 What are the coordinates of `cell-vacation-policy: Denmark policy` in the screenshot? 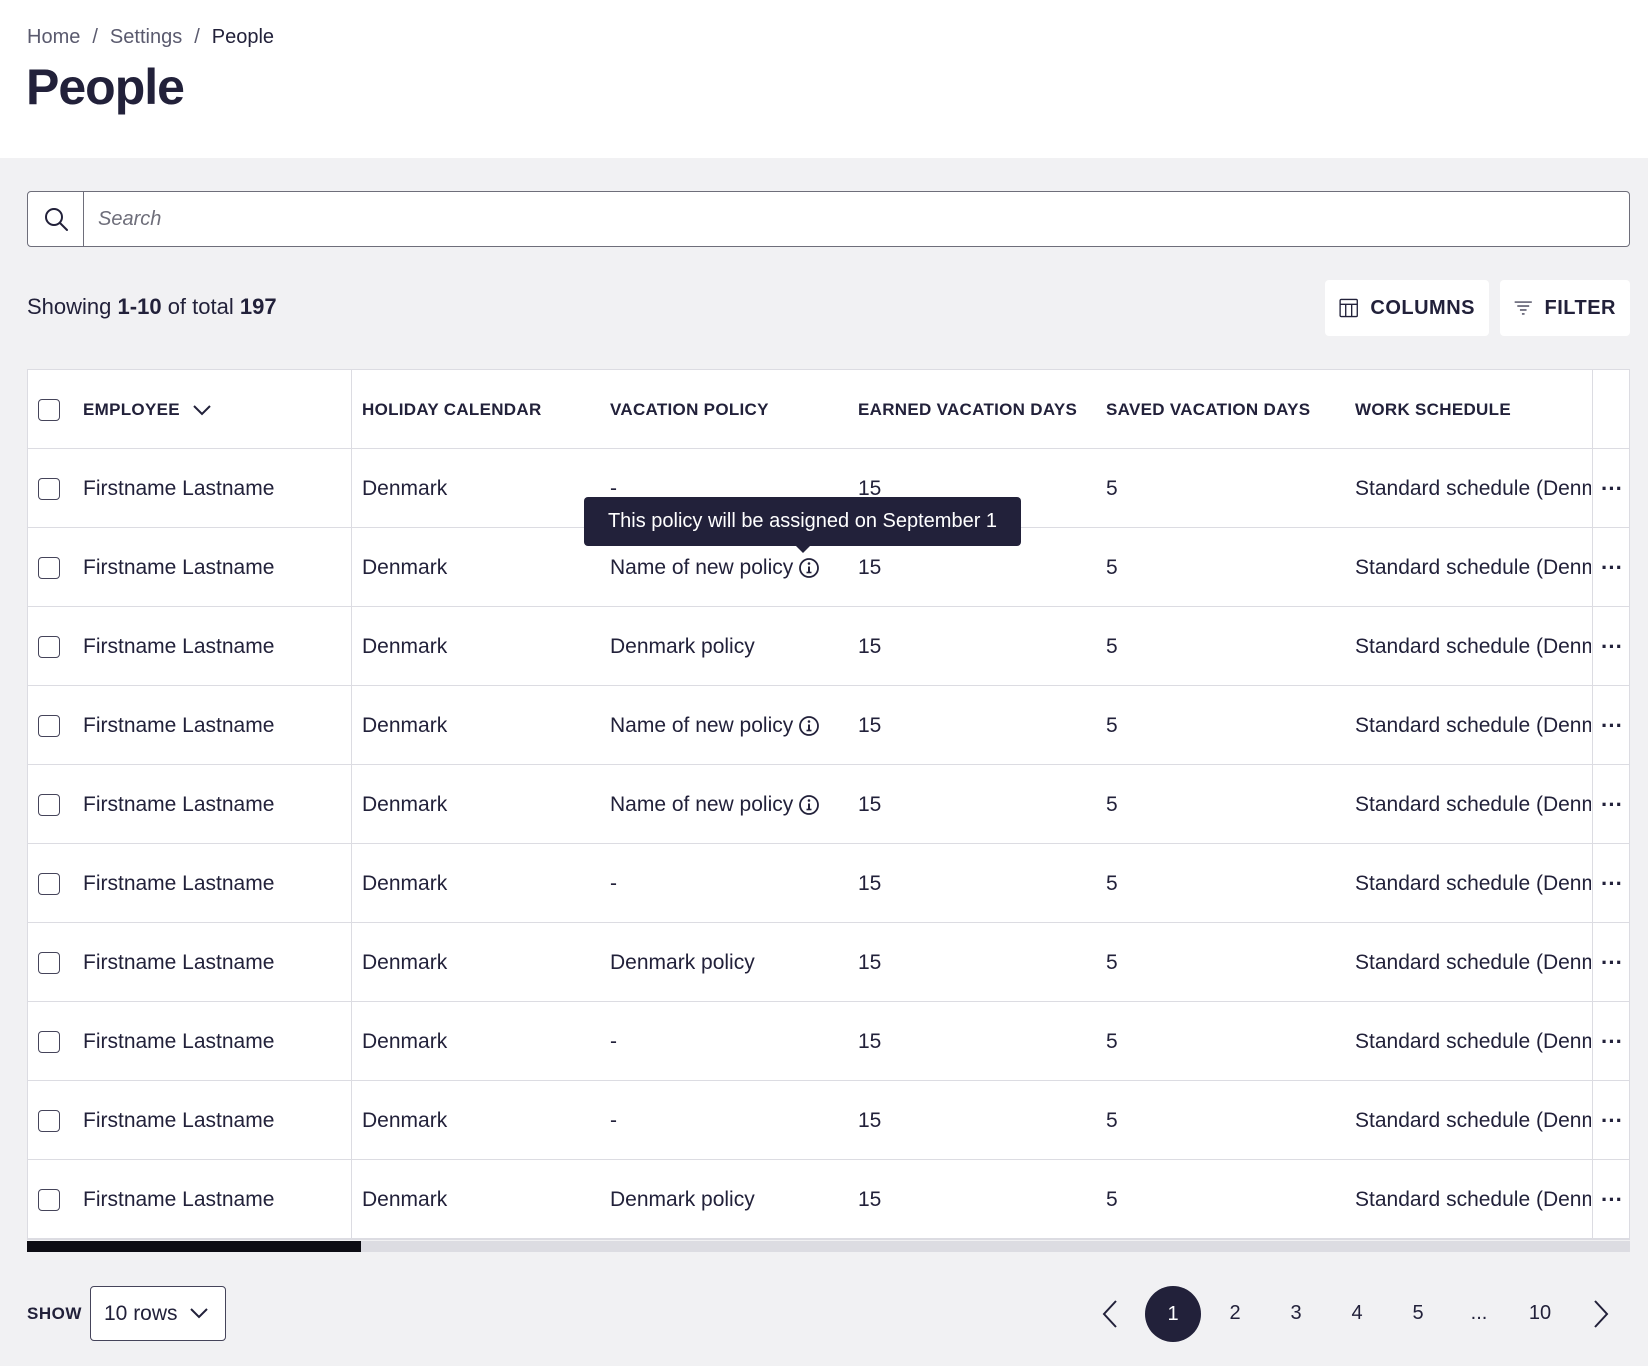 It's located at (725, 1199).